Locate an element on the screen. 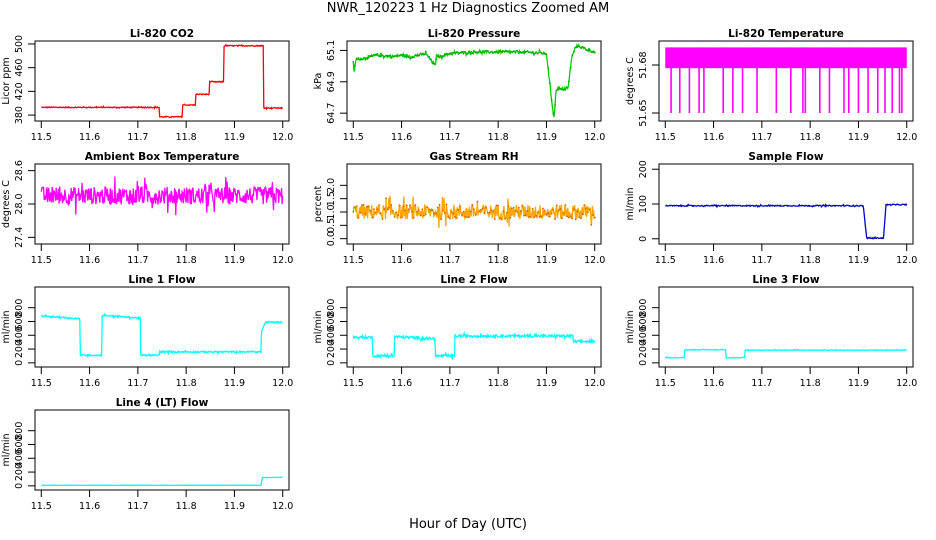 This screenshot has height=540, width=936. panel-title: Line 2 Flow is located at coordinates (473, 280).